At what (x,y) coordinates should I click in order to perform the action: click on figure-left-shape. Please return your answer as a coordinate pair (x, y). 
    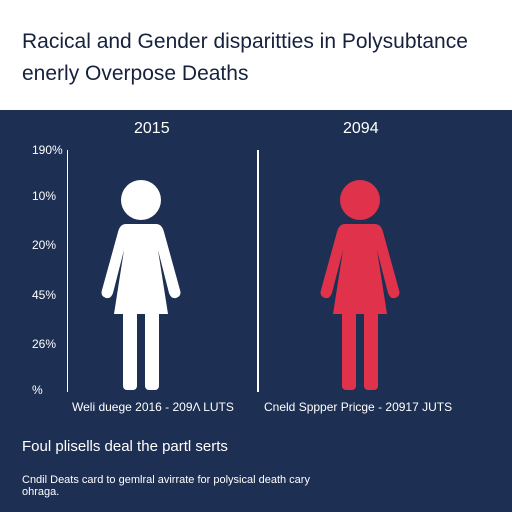
    Looking at the image, I should click on (141, 285).